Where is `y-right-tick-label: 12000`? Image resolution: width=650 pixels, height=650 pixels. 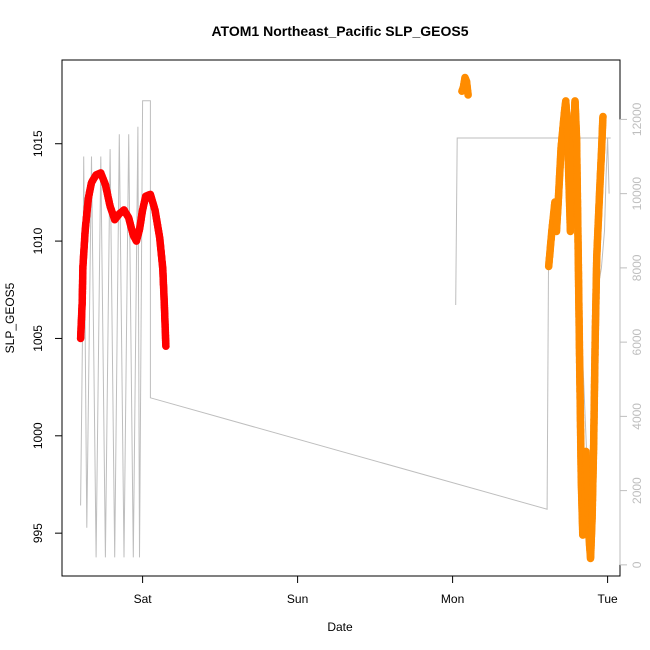
y-right-tick-label: 12000 is located at coordinates (637, 119).